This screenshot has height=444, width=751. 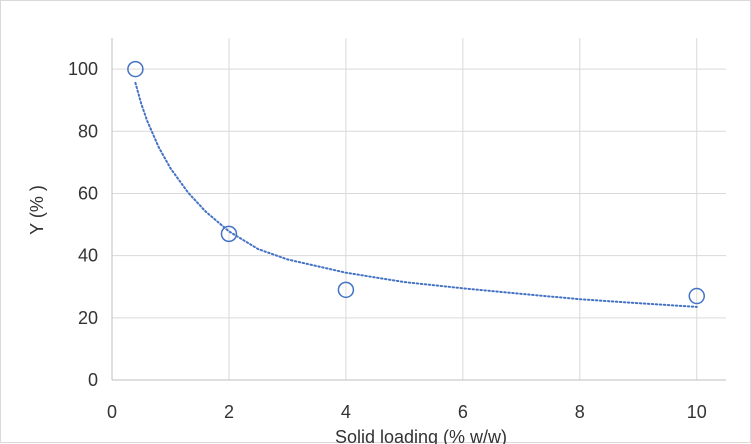 What do you see at coordinates (697, 412) in the screenshot?
I see `x-tick-label-10: 10` at bounding box center [697, 412].